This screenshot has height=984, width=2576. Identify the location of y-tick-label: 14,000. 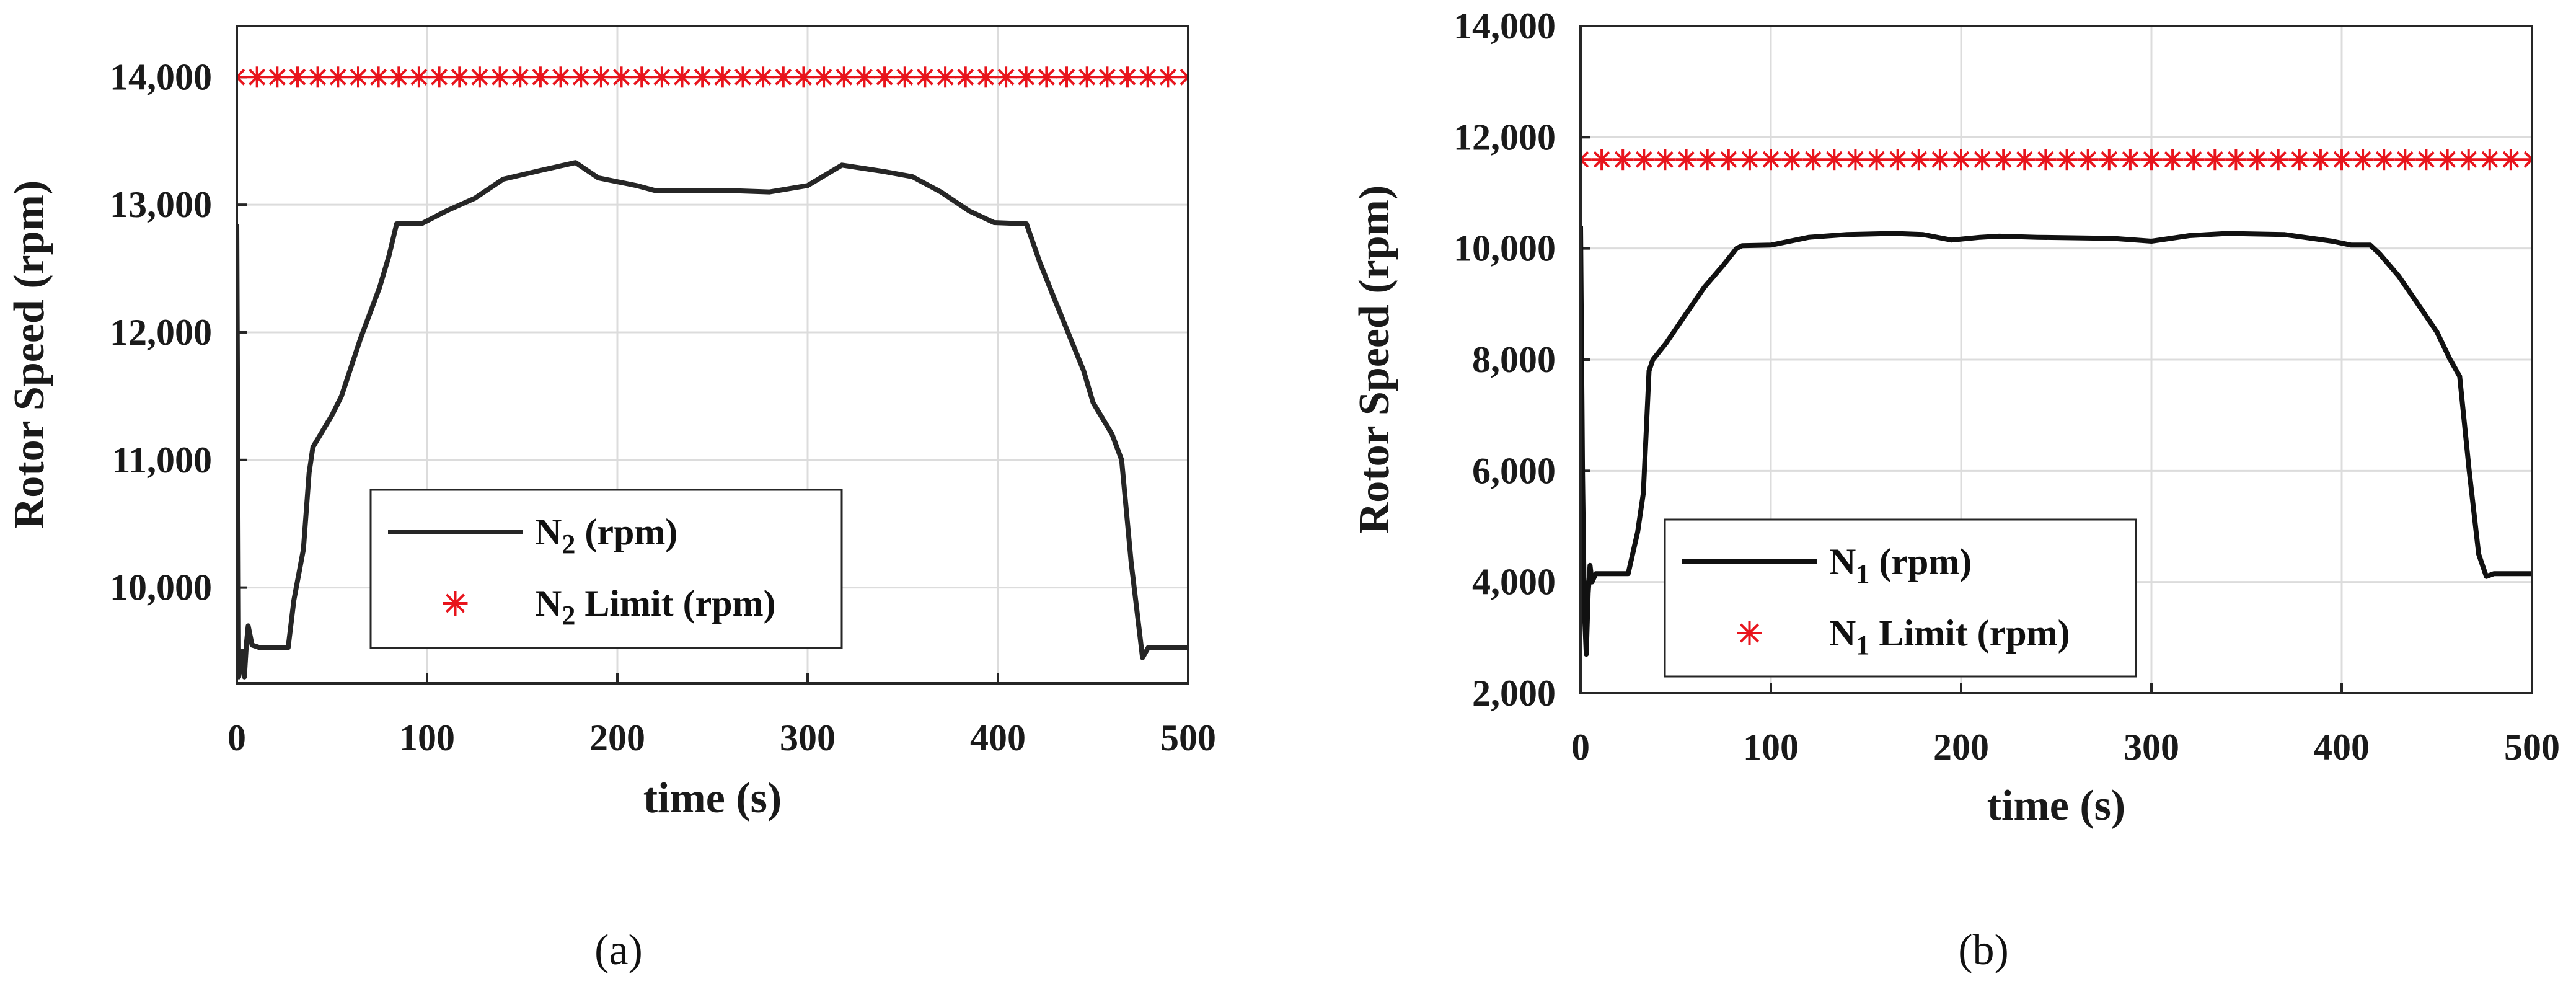
(161, 76).